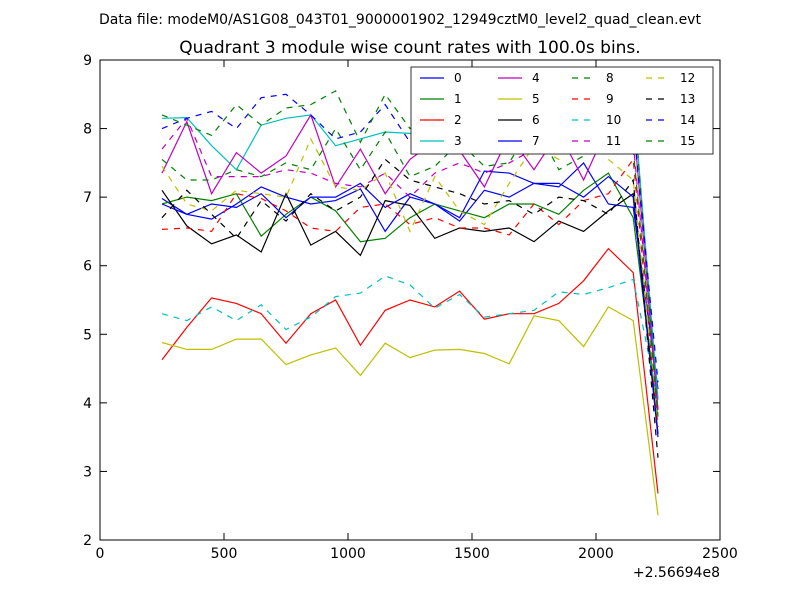  I want to click on legend-label-10: 10, so click(613, 120).